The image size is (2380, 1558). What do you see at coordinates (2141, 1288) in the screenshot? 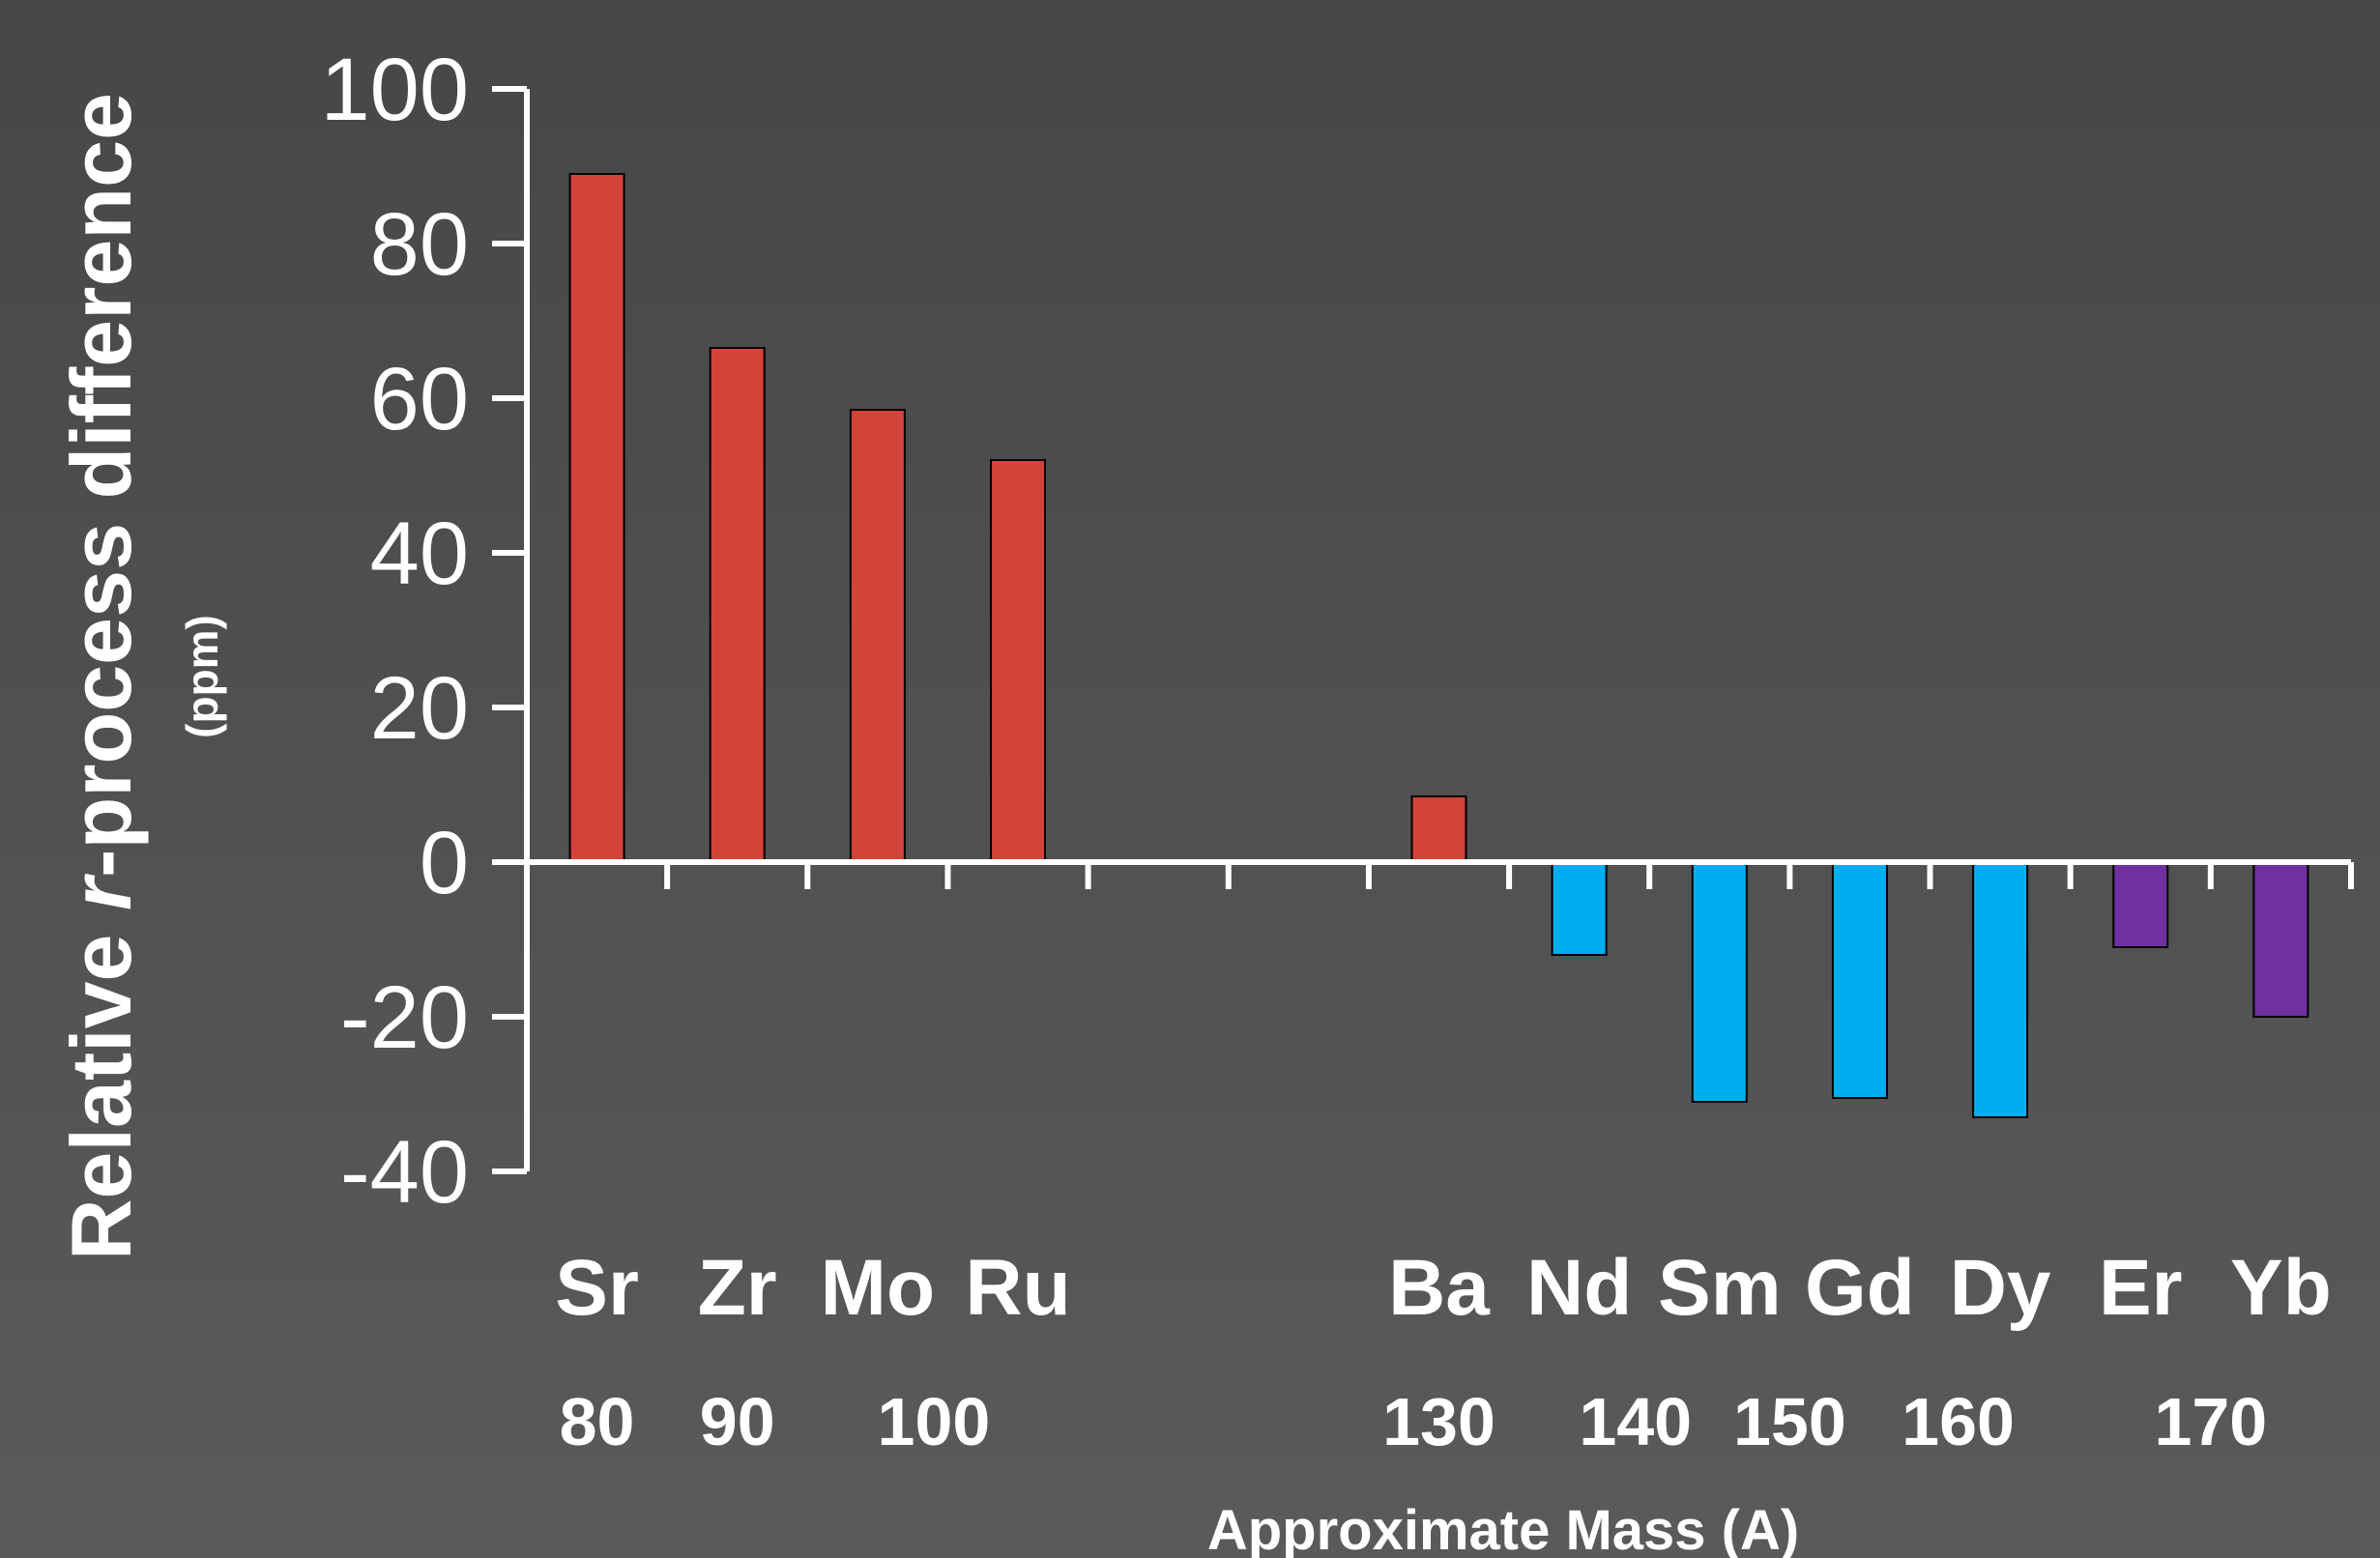
I see `category-label-er: Er` at bounding box center [2141, 1288].